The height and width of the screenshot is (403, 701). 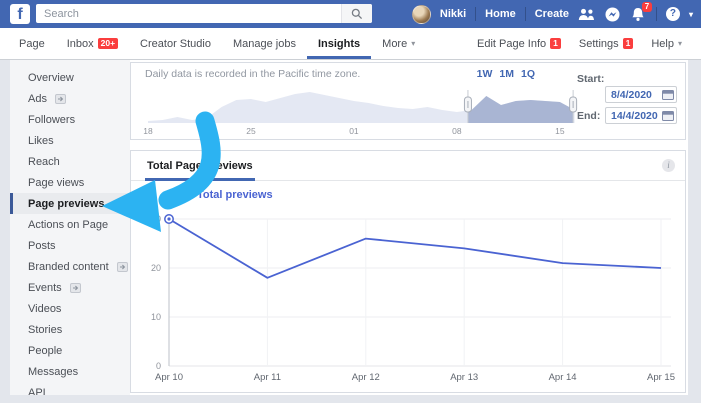 I want to click on mini-axis-label: 18, so click(x=148, y=131).